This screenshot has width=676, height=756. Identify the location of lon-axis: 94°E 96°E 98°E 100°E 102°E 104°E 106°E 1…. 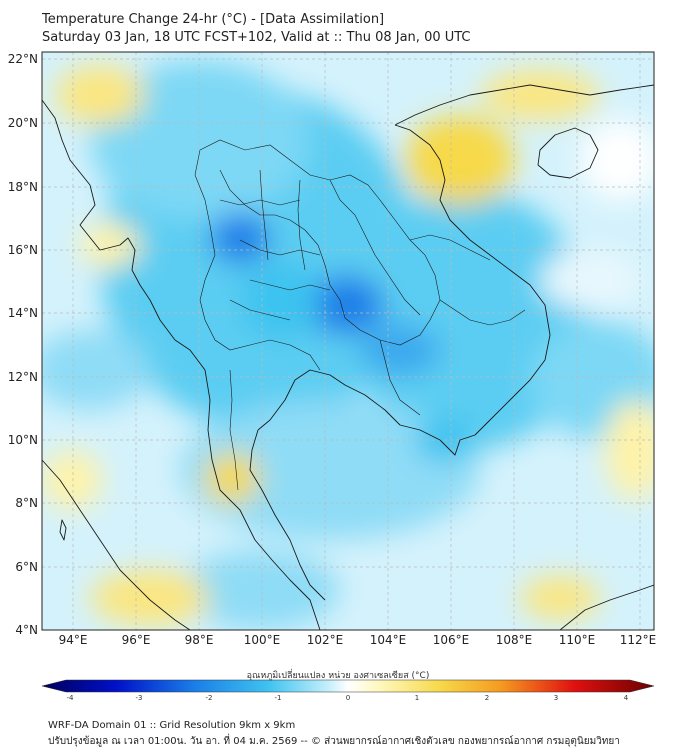
(358, 640).